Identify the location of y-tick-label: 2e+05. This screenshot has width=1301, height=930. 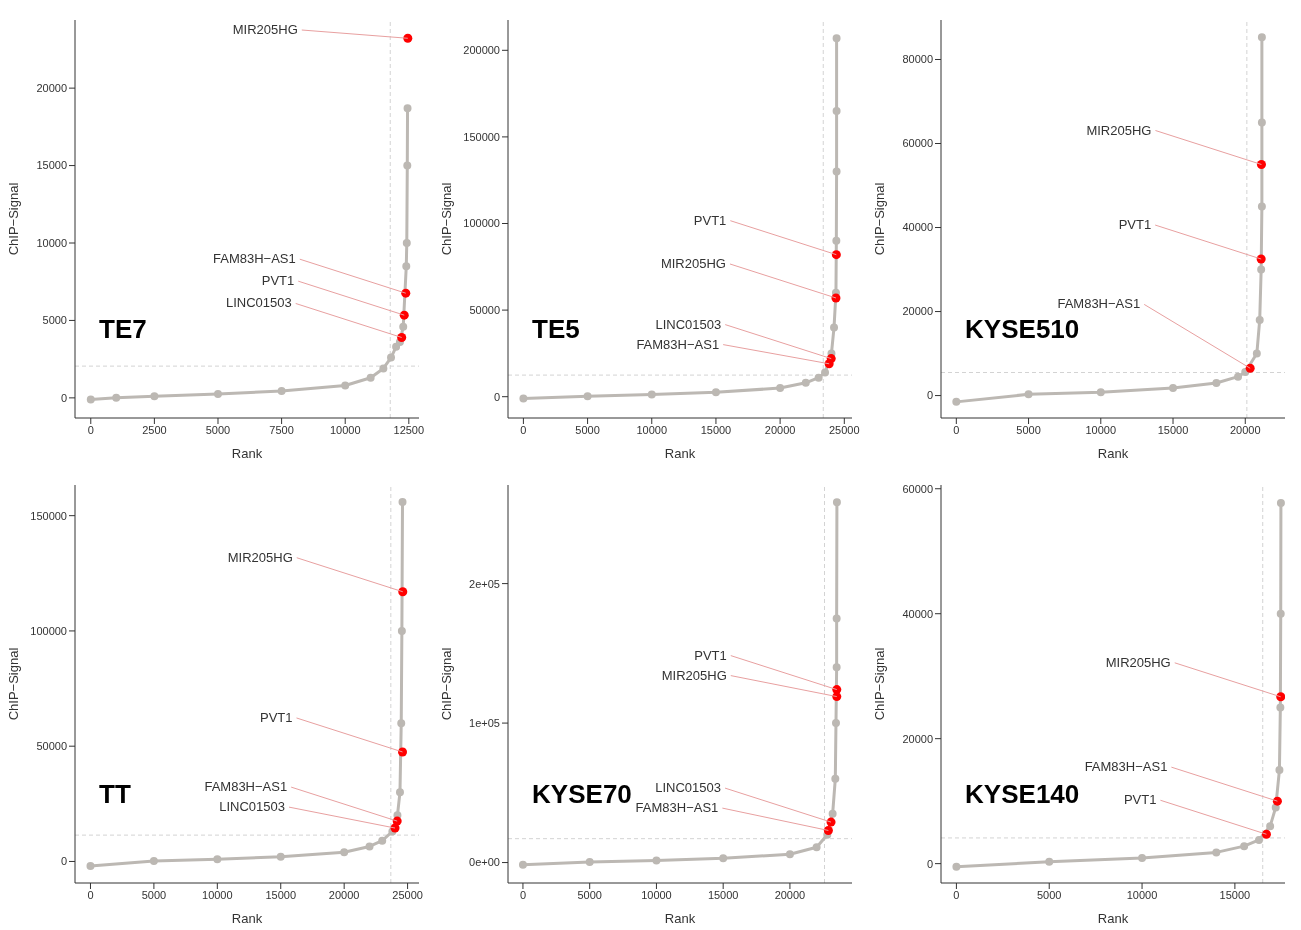
(484, 583).